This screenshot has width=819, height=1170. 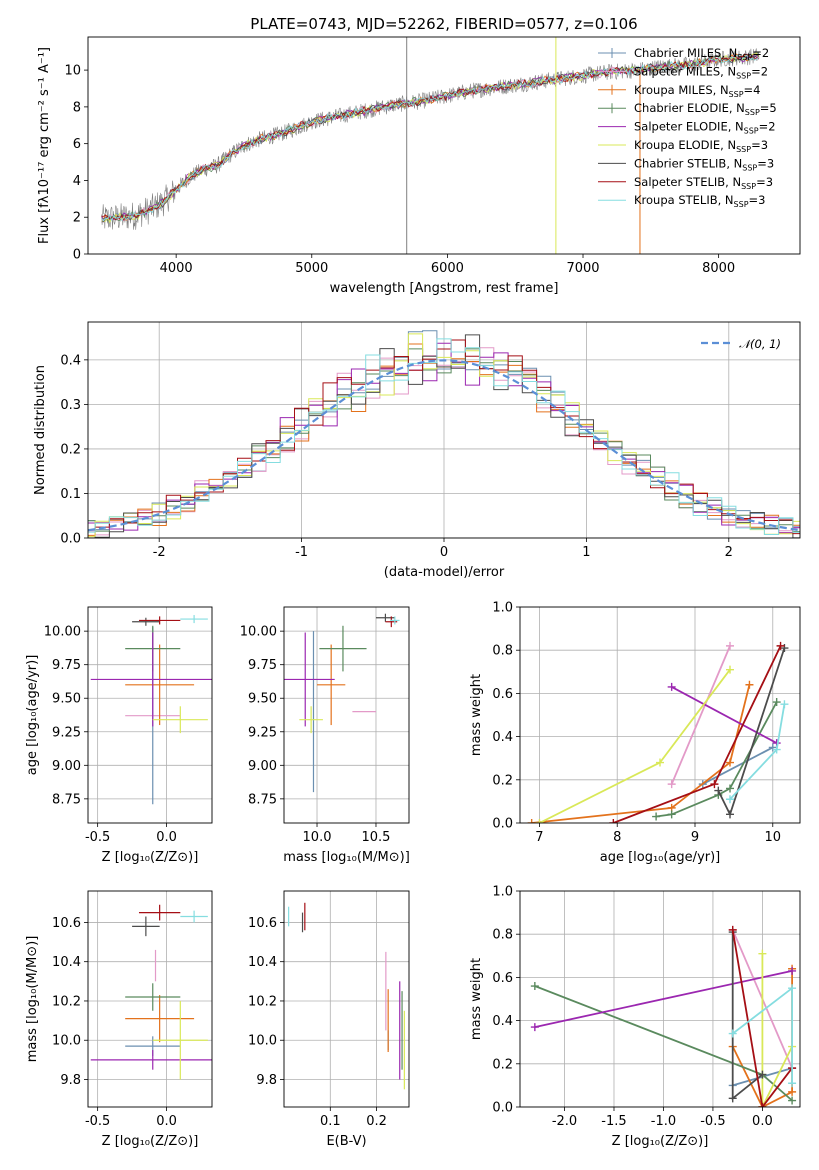 I want to click on x-tick-label: 5000, so click(x=311, y=268).